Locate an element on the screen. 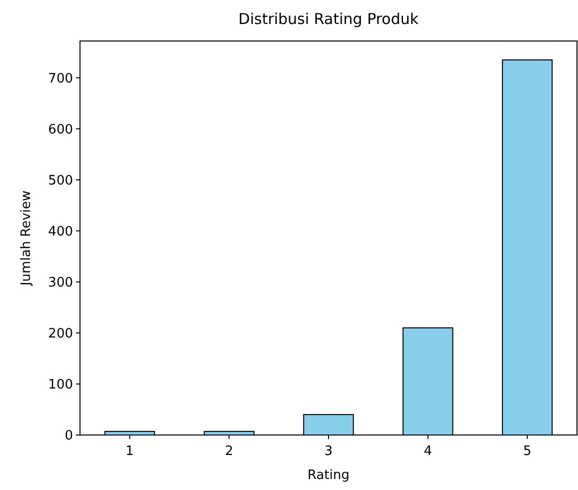 Image resolution: width=578 pixels, height=490 pixels. x-tick-label: 5 is located at coordinates (527, 451).